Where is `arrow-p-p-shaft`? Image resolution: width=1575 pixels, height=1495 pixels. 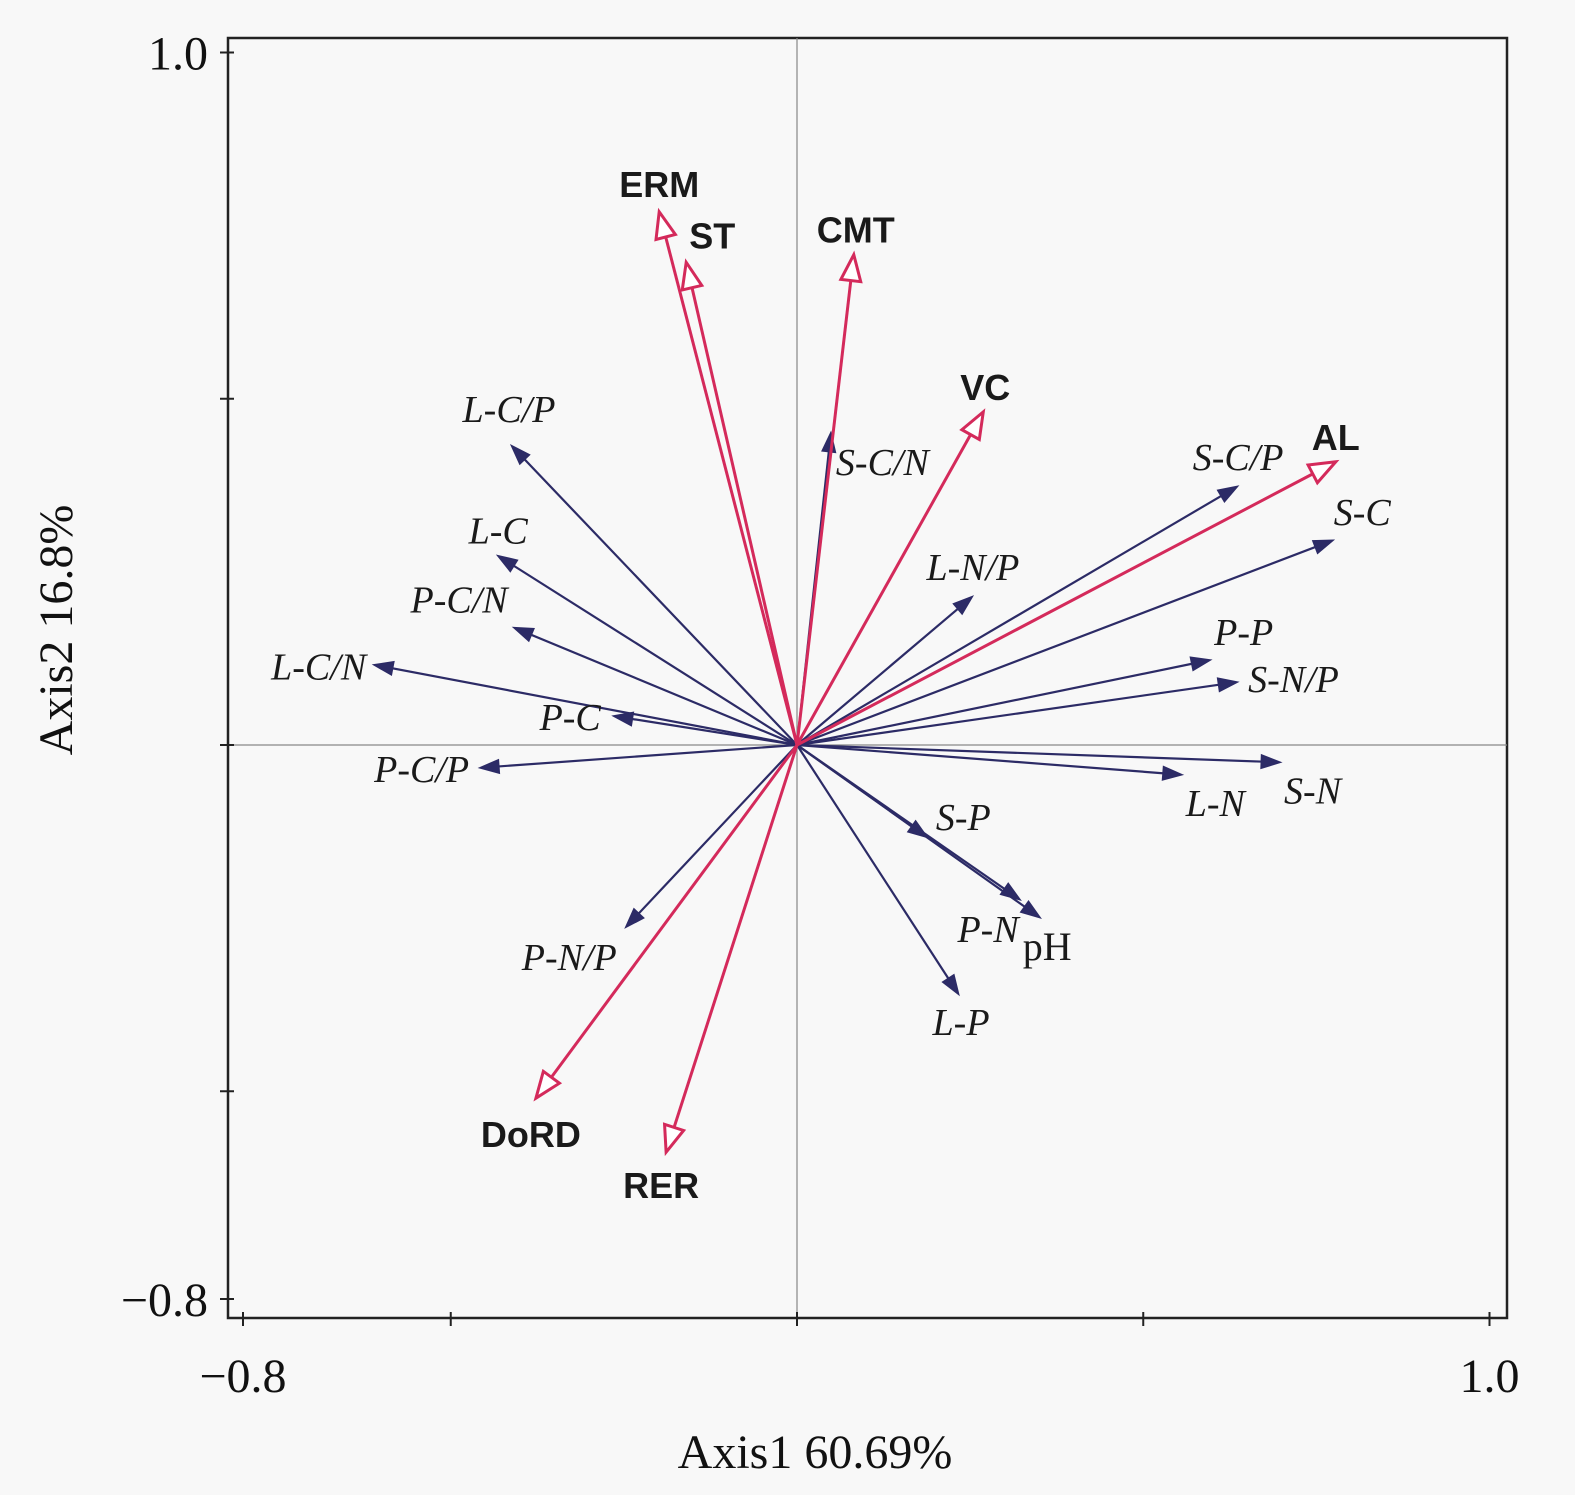 arrow-p-p-shaft is located at coordinates (1002, 703).